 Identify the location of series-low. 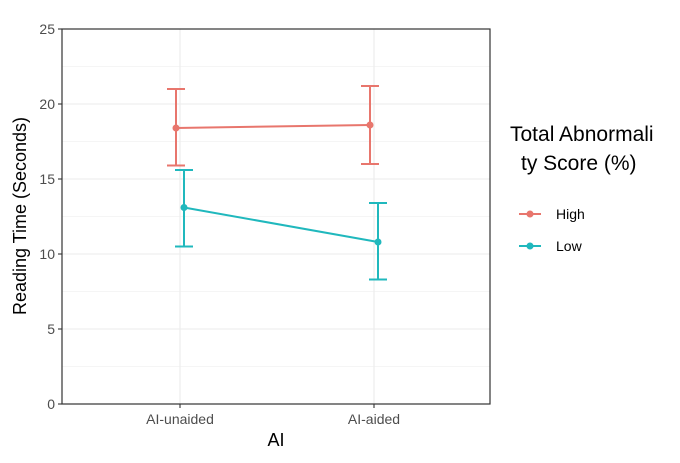
(281, 225).